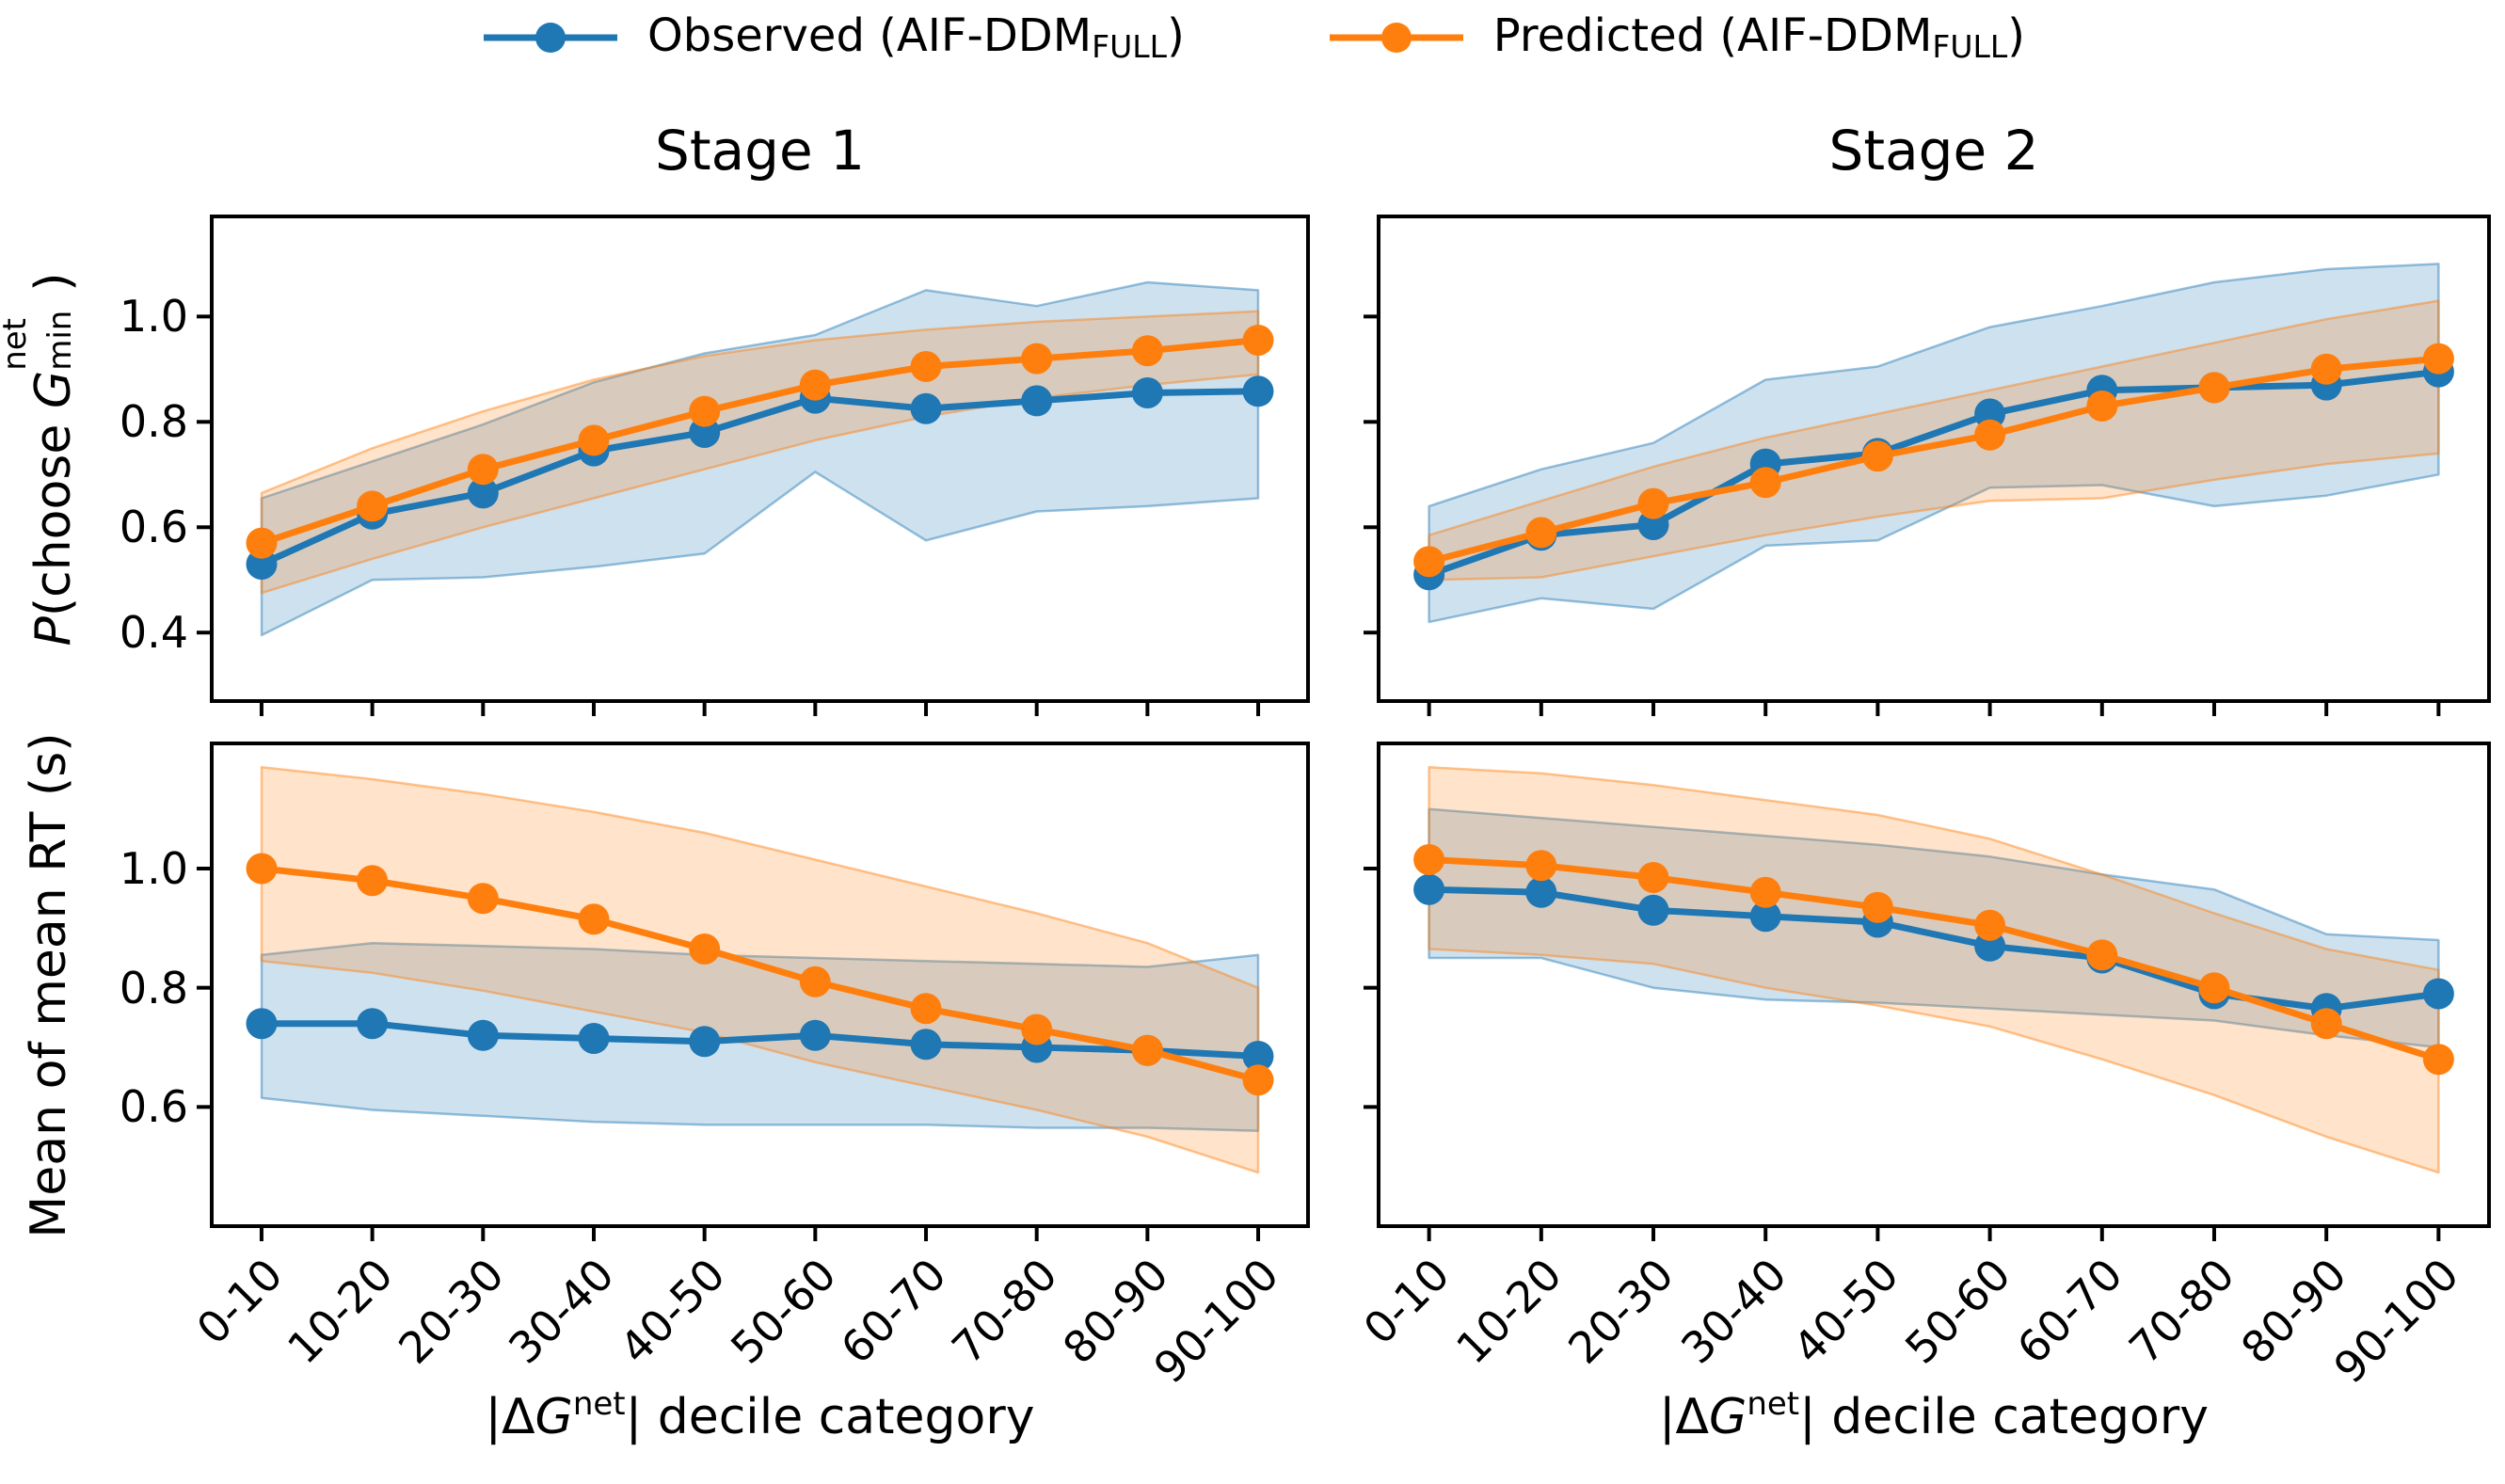 The image size is (2505, 1484). Describe the element at coordinates (1934, 1415) in the screenshot. I see `x-axis-label-right: |ΔGnet| decile category` at that location.